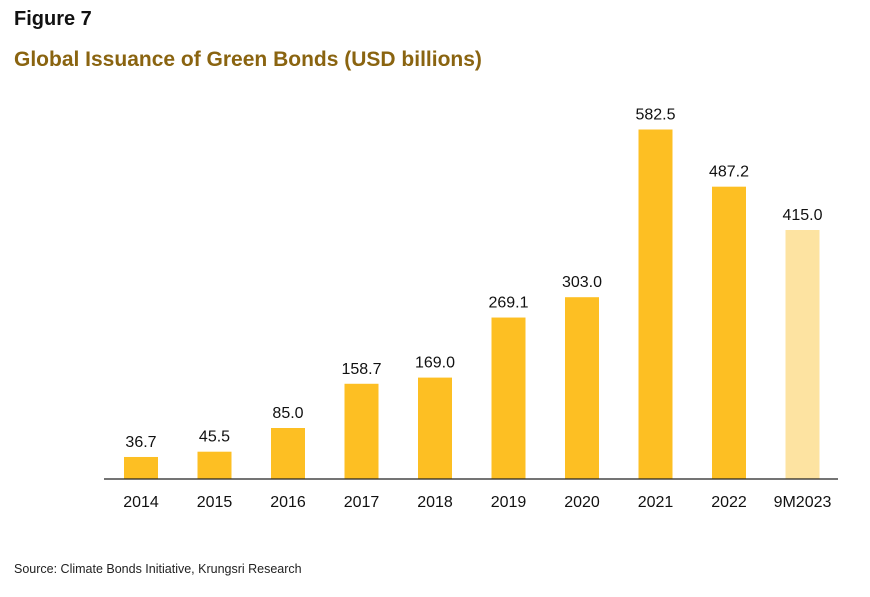 This screenshot has width=870, height=597. Describe the element at coordinates (53, 19) in the screenshot. I see `figure-label: Figure 7` at that location.